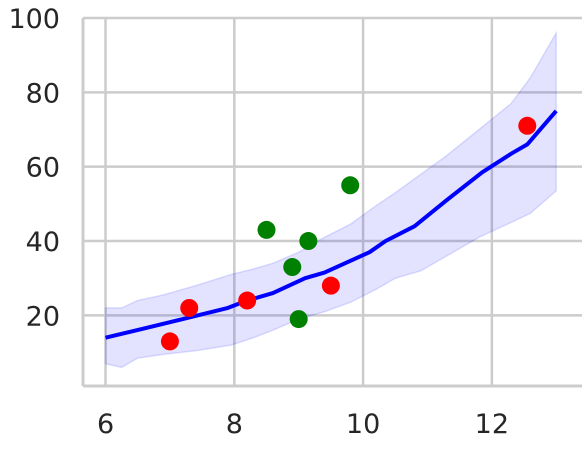 The width and height of the screenshot is (588, 449). I want to click on x-tick-label: 8, so click(234, 424).